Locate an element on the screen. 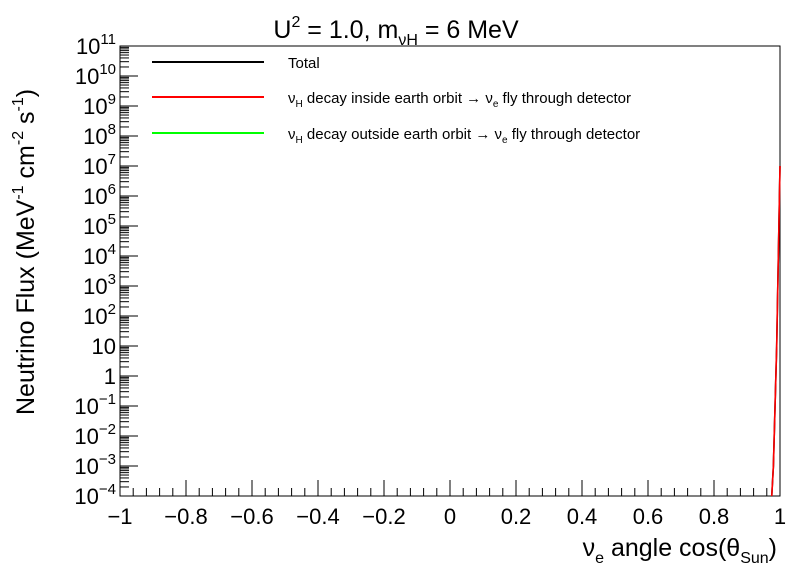 The image size is (796, 572). xlabel-post: ) is located at coordinates (773, 548).